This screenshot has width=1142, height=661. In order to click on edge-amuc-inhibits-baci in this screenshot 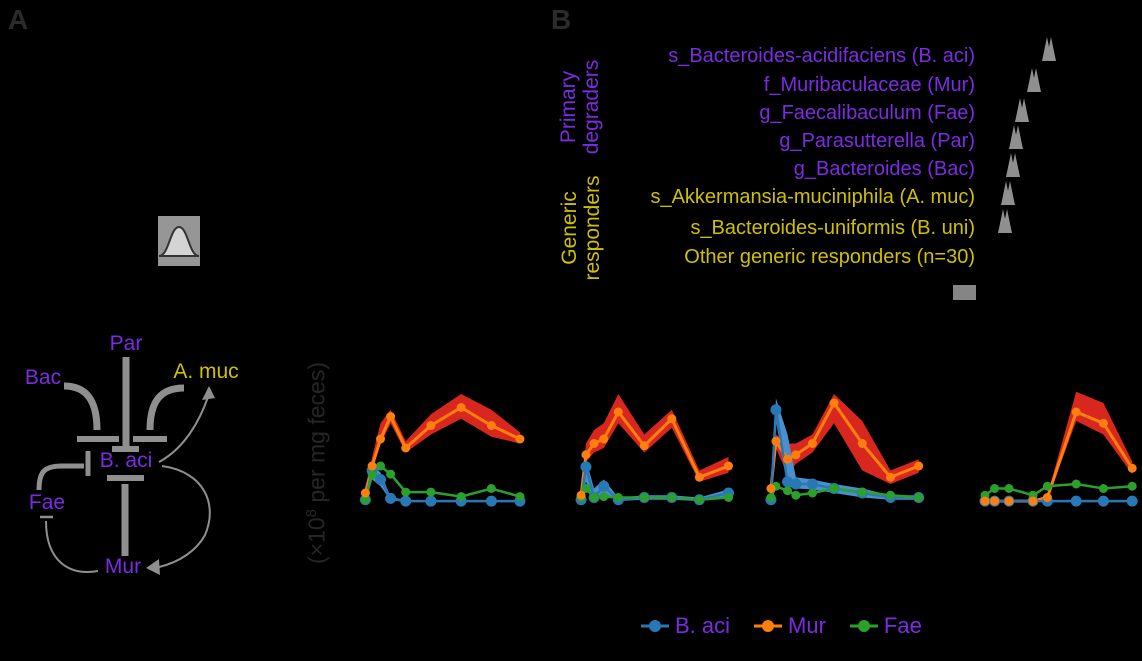, I will do `click(165, 407)`.